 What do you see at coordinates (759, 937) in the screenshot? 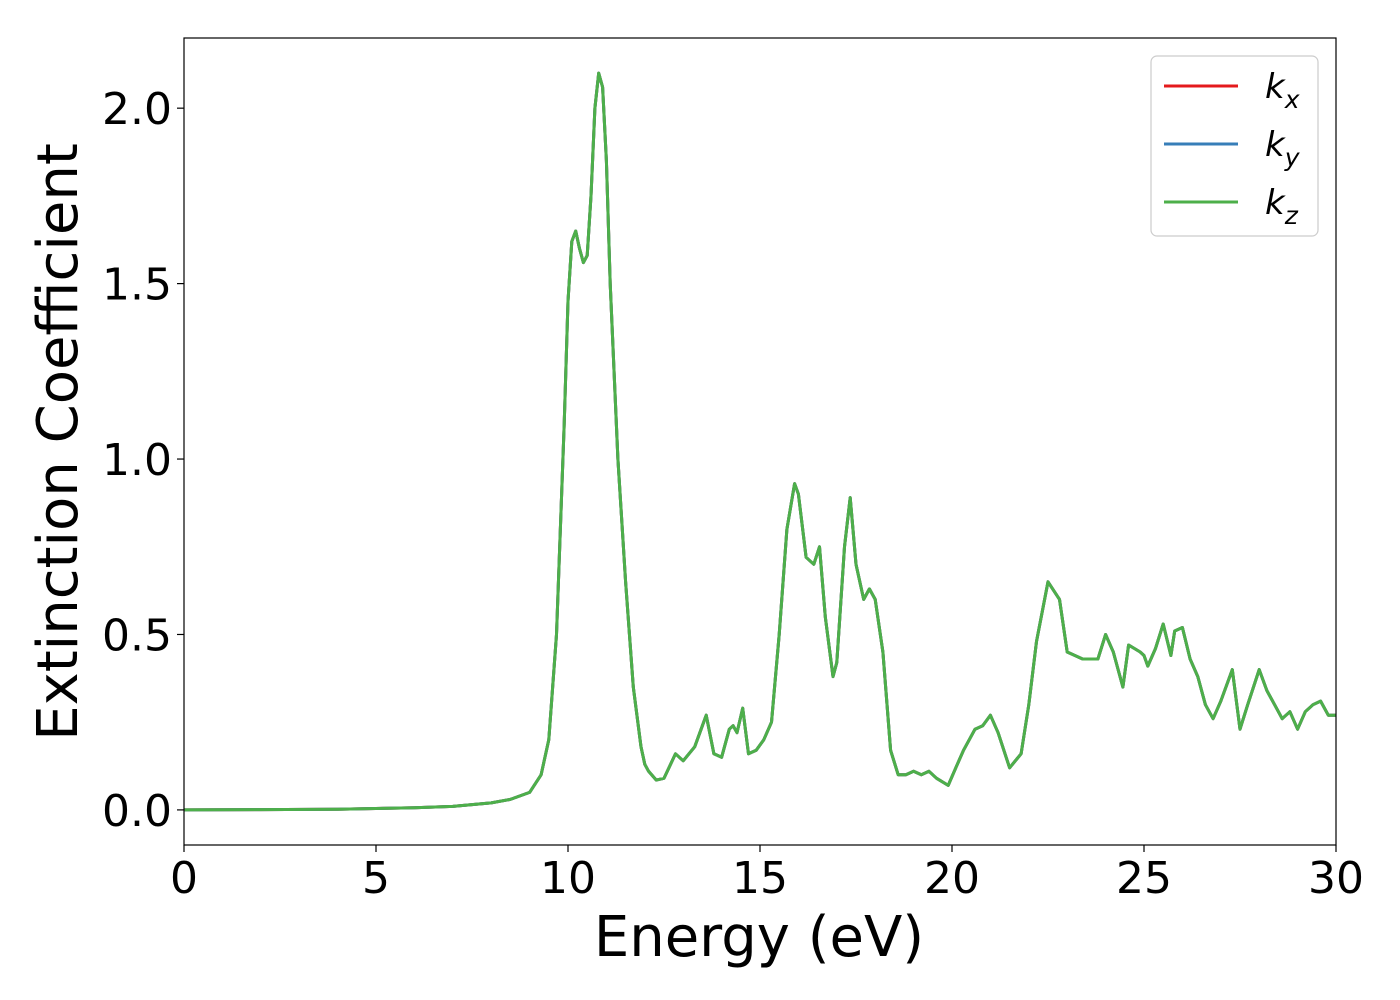
I see `x-axis-label: Energy (eV)` at bounding box center [759, 937].